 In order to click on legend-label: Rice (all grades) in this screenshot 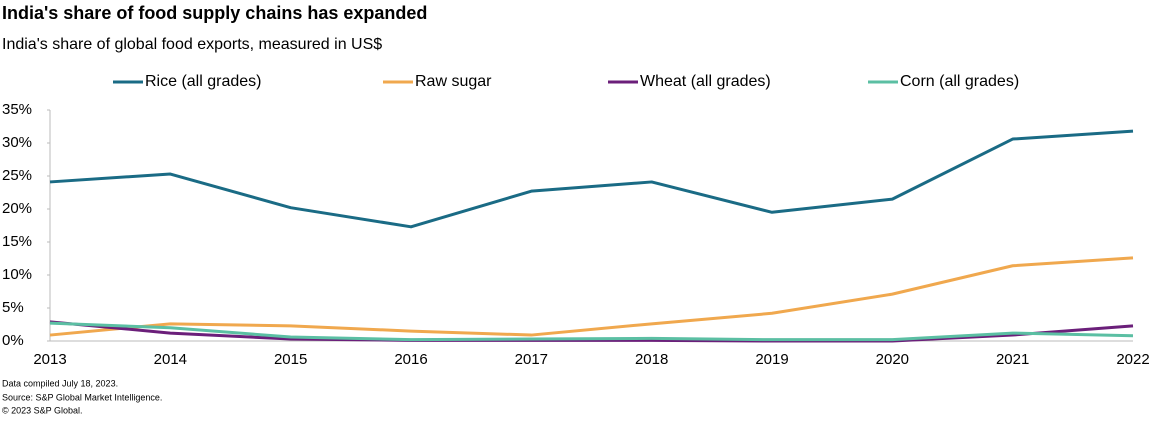, I will do `click(203, 81)`.